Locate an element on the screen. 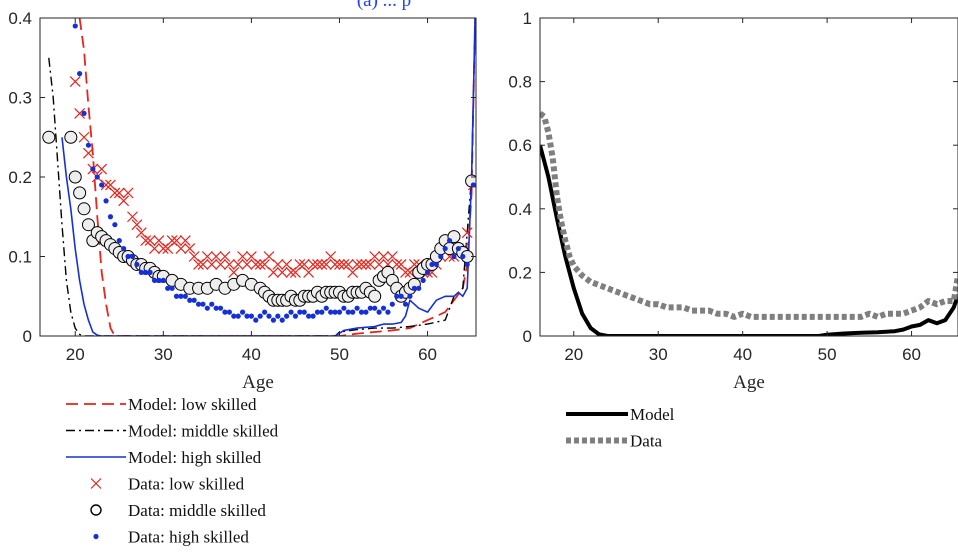 Image resolution: width=958 pixels, height=553 pixels. legend-label-model-middle-skilled: Model: middle skilled is located at coordinates (203, 431).